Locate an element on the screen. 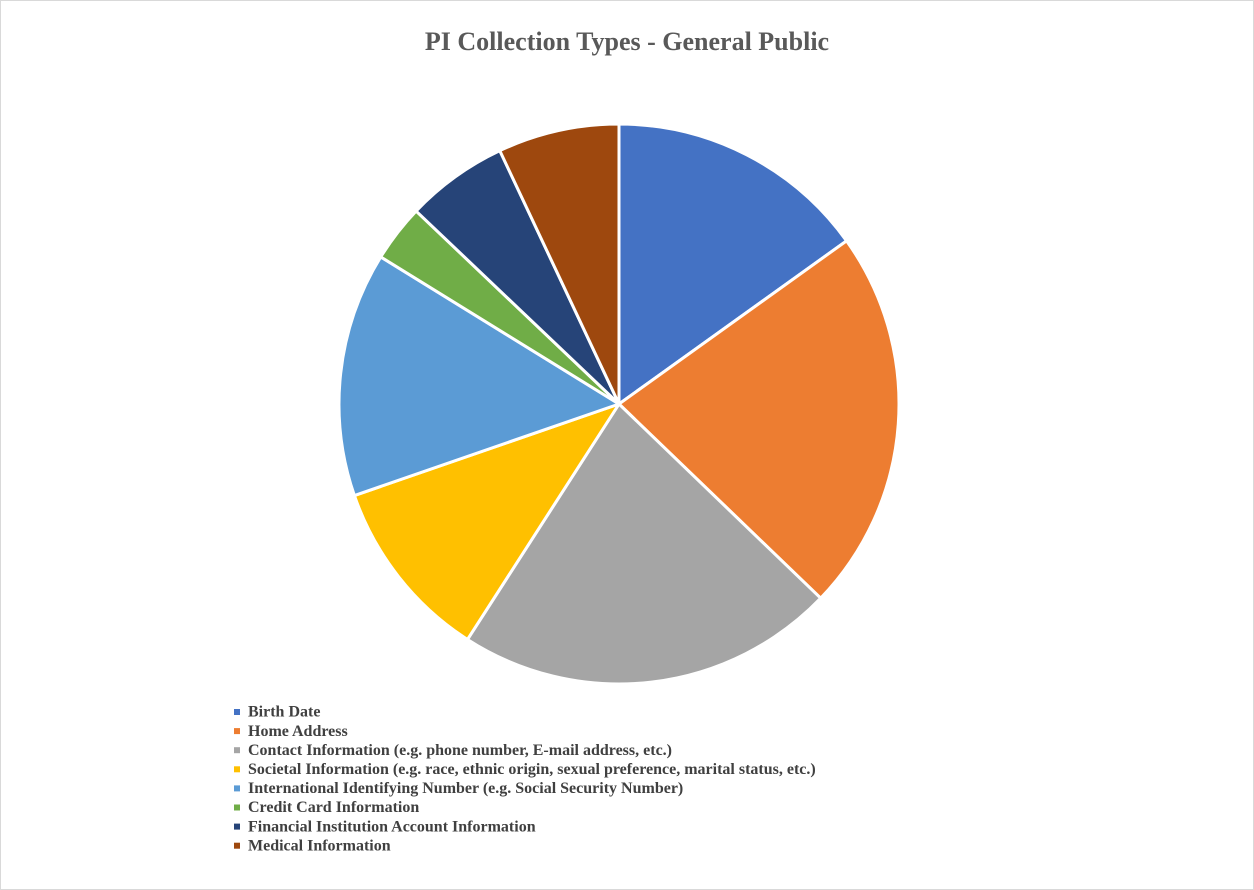 This screenshot has height=890, width=1254. legend-label: Home Address is located at coordinates (298, 731).